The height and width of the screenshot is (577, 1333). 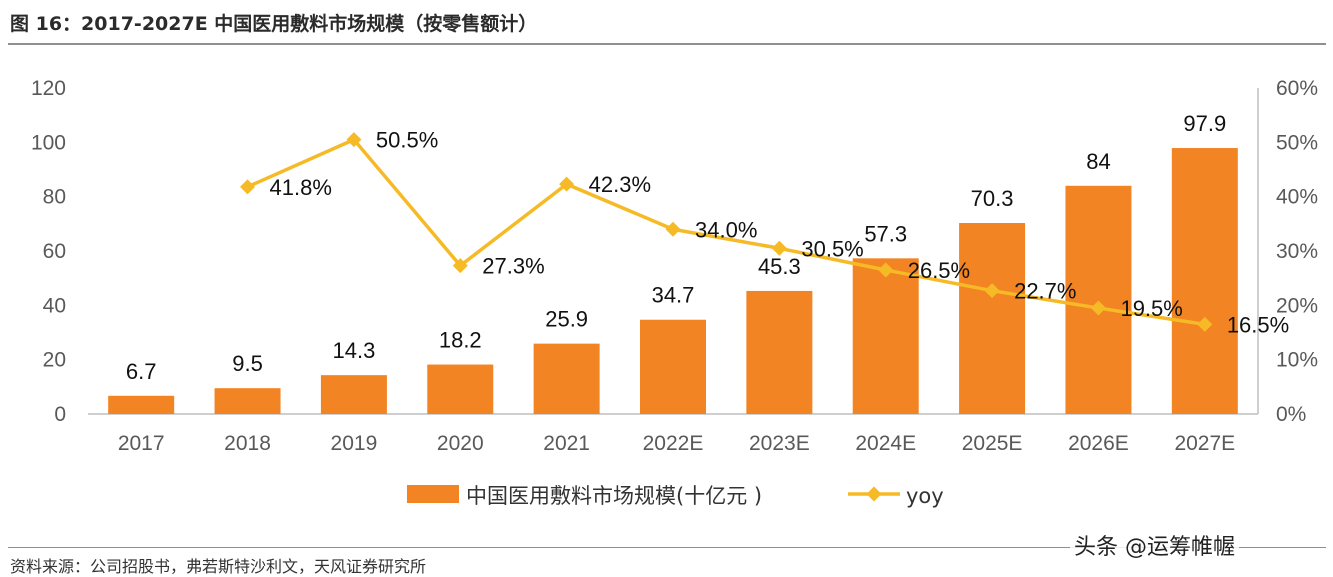 I want to click on y-right-tick-label: 10%, so click(x=1297, y=360).